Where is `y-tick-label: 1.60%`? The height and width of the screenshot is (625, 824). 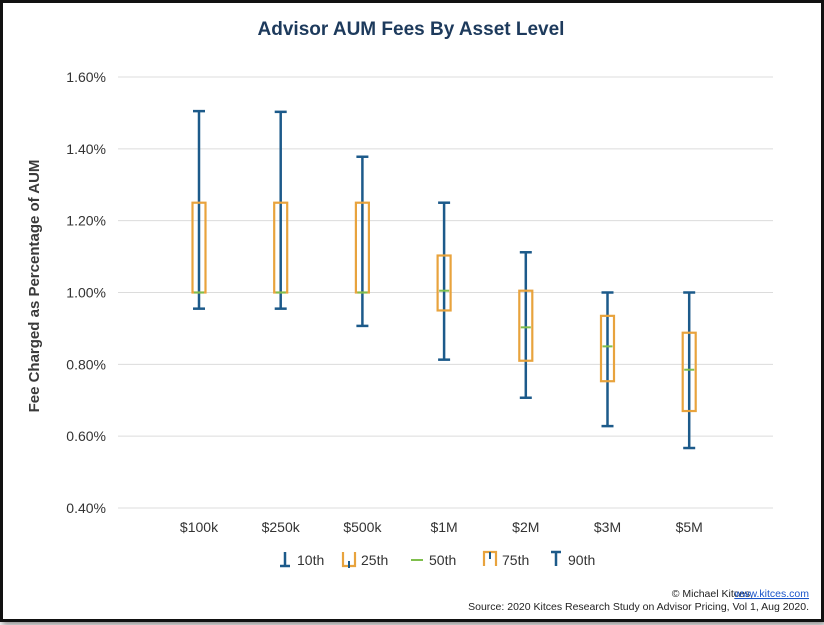 y-tick-label: 1.60% is located at coordinates (86, 77).